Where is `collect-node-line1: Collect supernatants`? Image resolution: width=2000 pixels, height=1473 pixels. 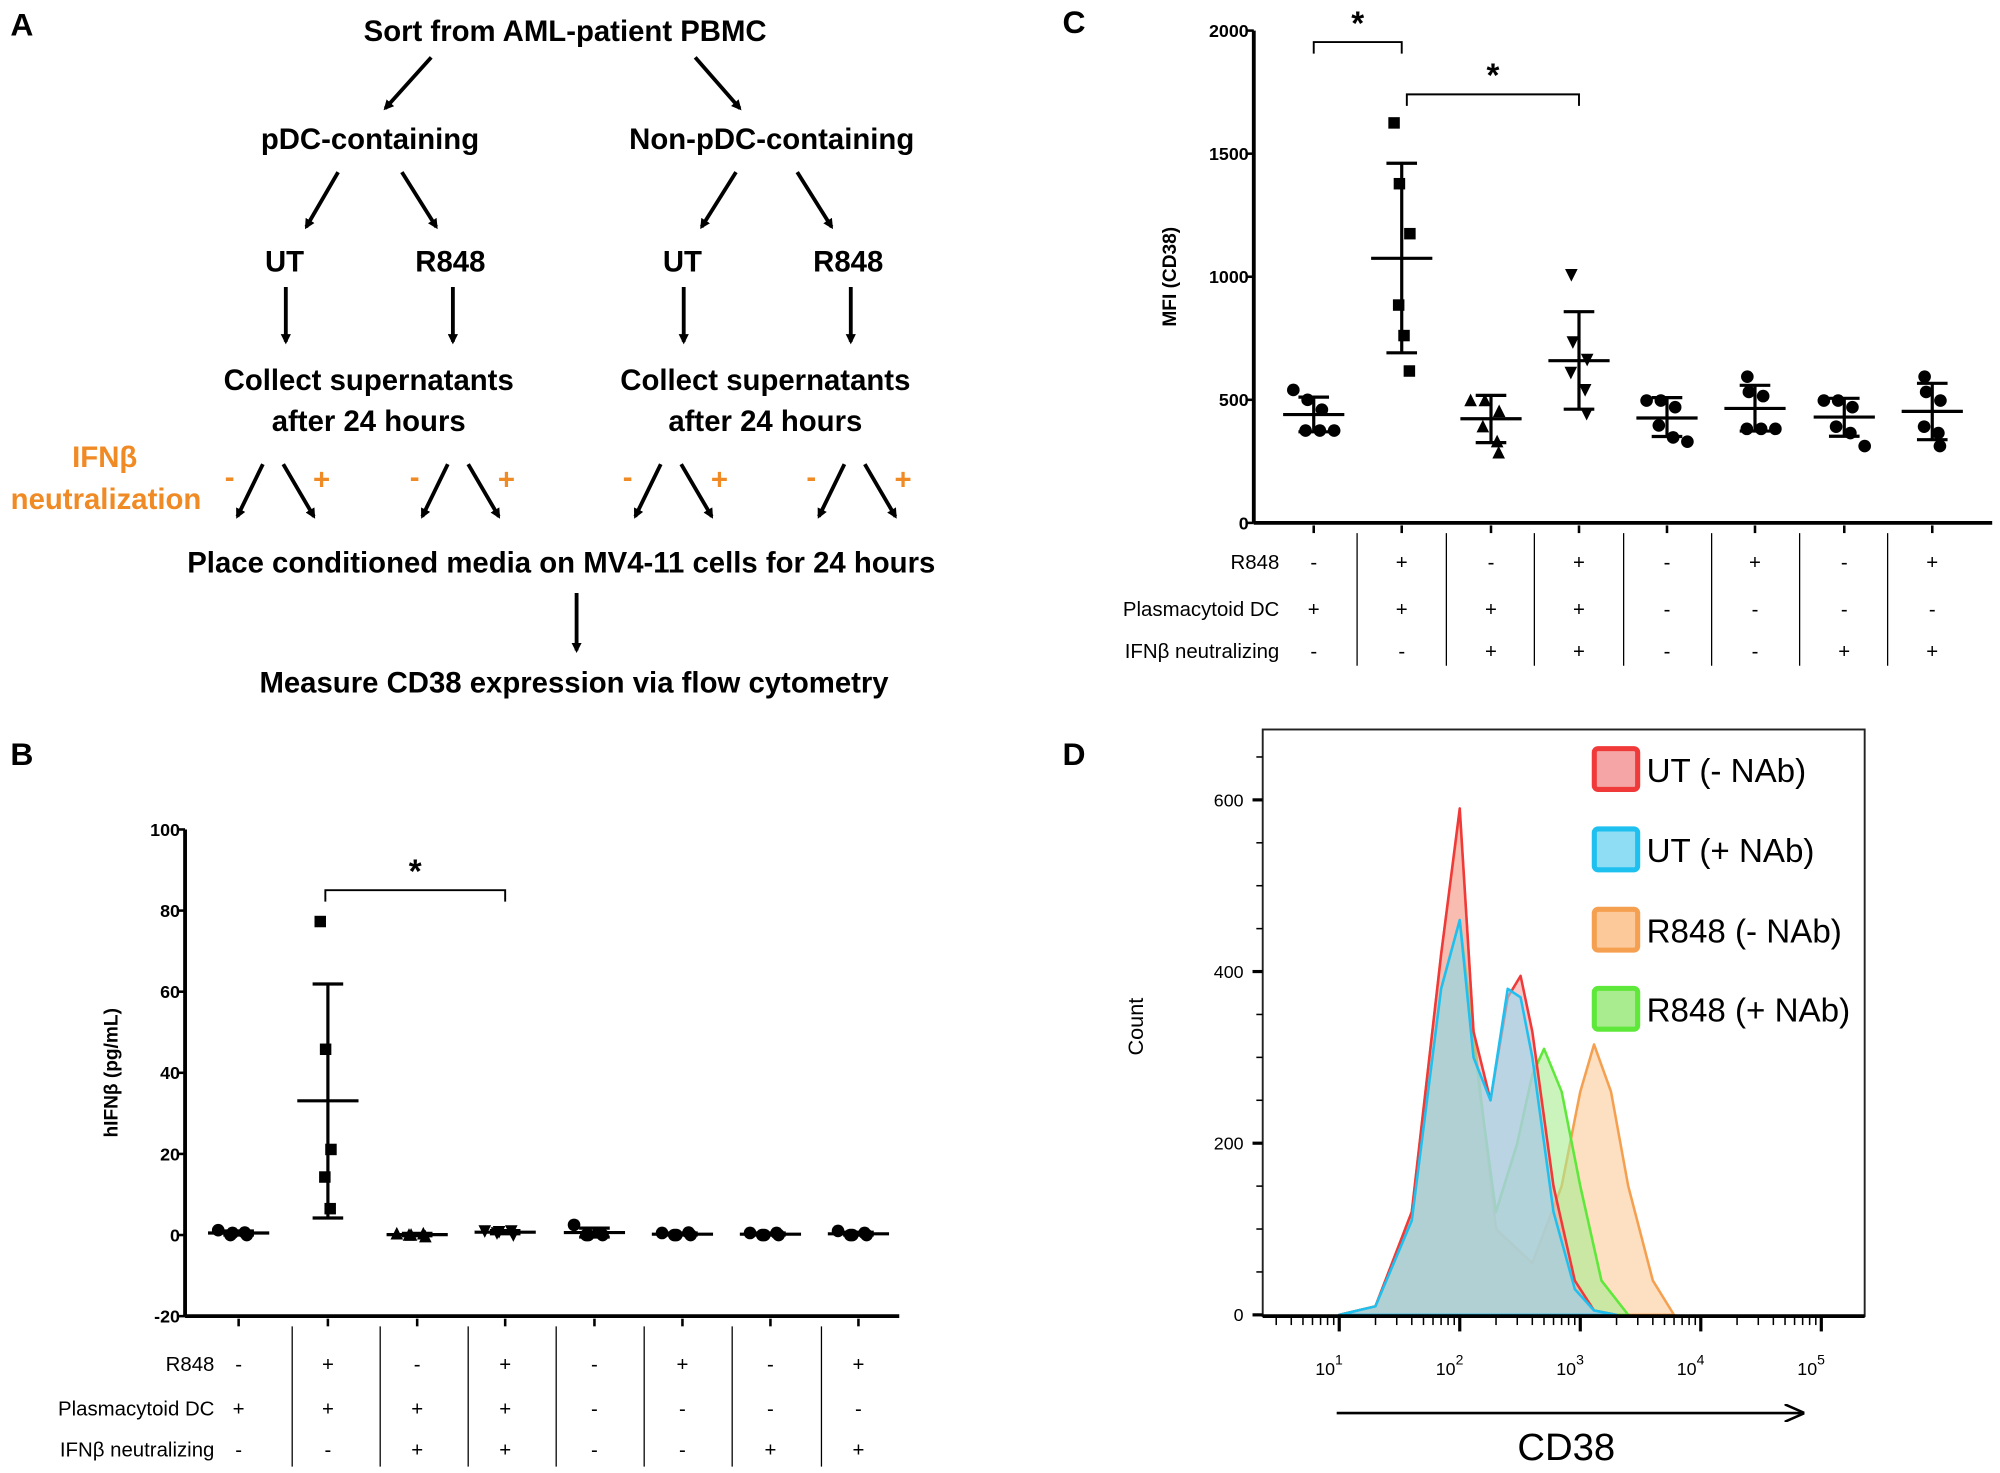
collect-node-line1: Collect supernatants is located at coordinates (765, 380).